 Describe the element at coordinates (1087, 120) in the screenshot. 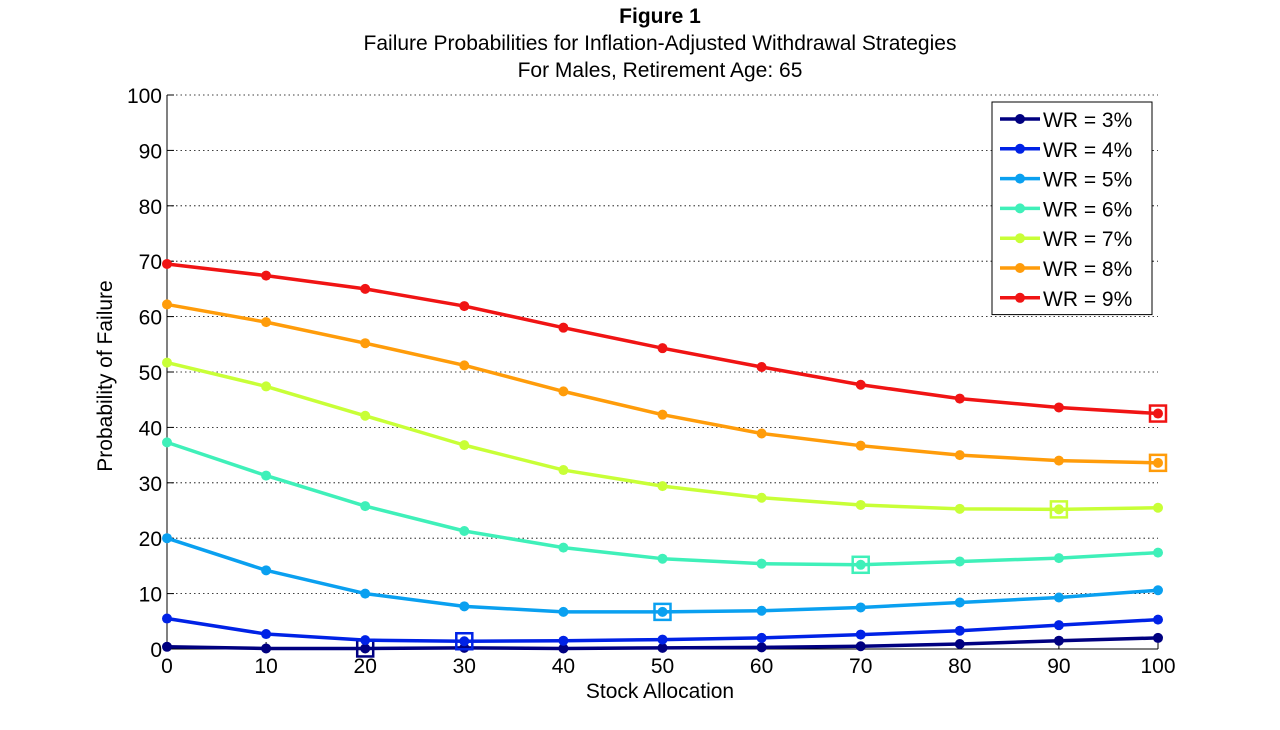

I see `legend-label: WR = 3%` at that location.